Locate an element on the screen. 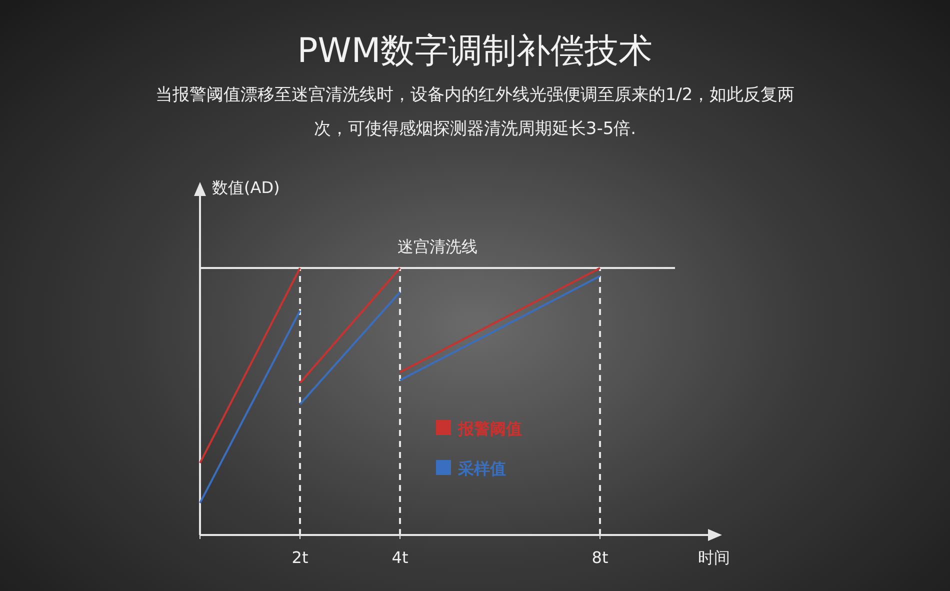 The image size is (950, 591). legend-label: 采样值 is located at coordinates (481, 468).